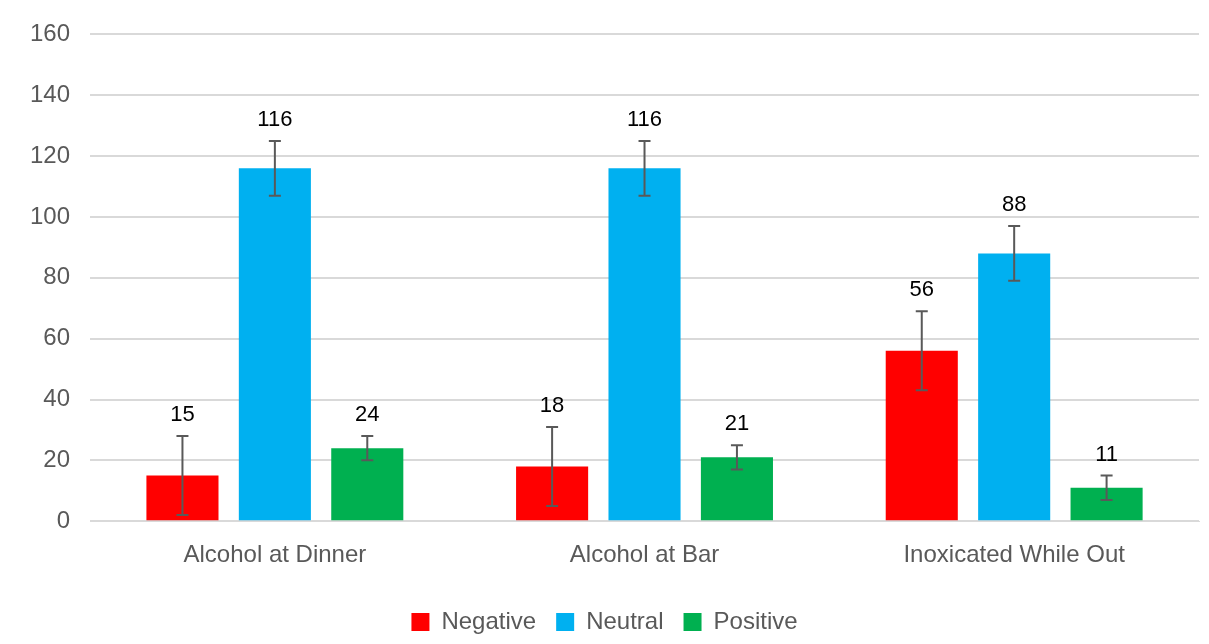 The image size is (1209, 644). What do you see at coordinates (552, 404) in the screenshot?
I see `data-label: 18` at bounding box center [552, 404].